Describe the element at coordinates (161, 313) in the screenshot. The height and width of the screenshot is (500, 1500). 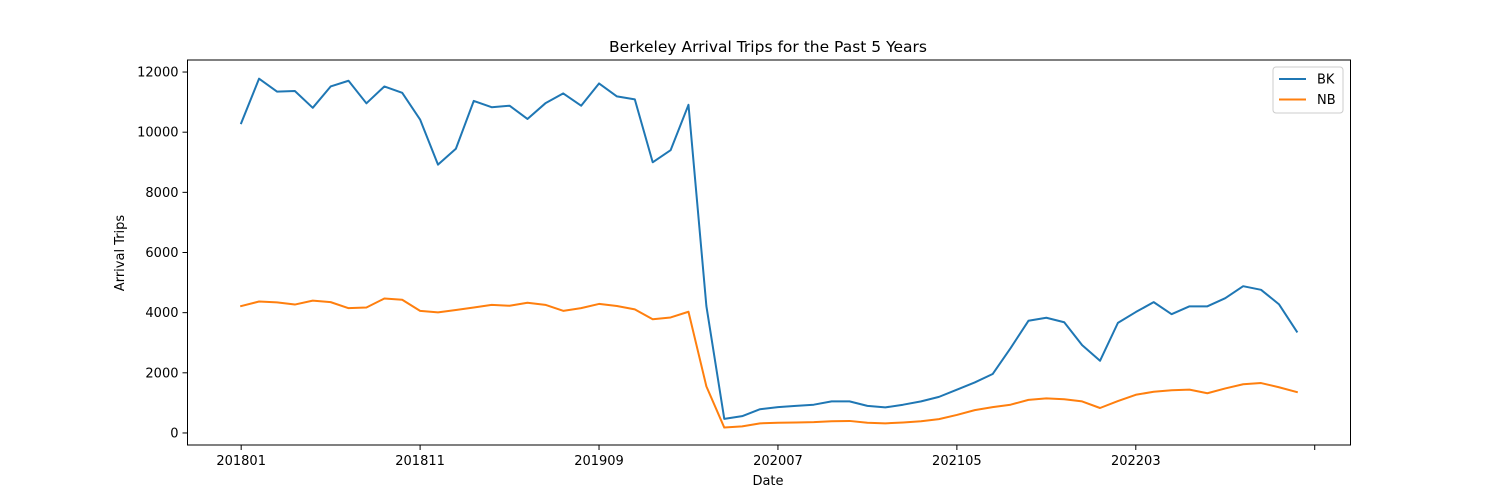
I see `y-tick-label: 4000` at that location.